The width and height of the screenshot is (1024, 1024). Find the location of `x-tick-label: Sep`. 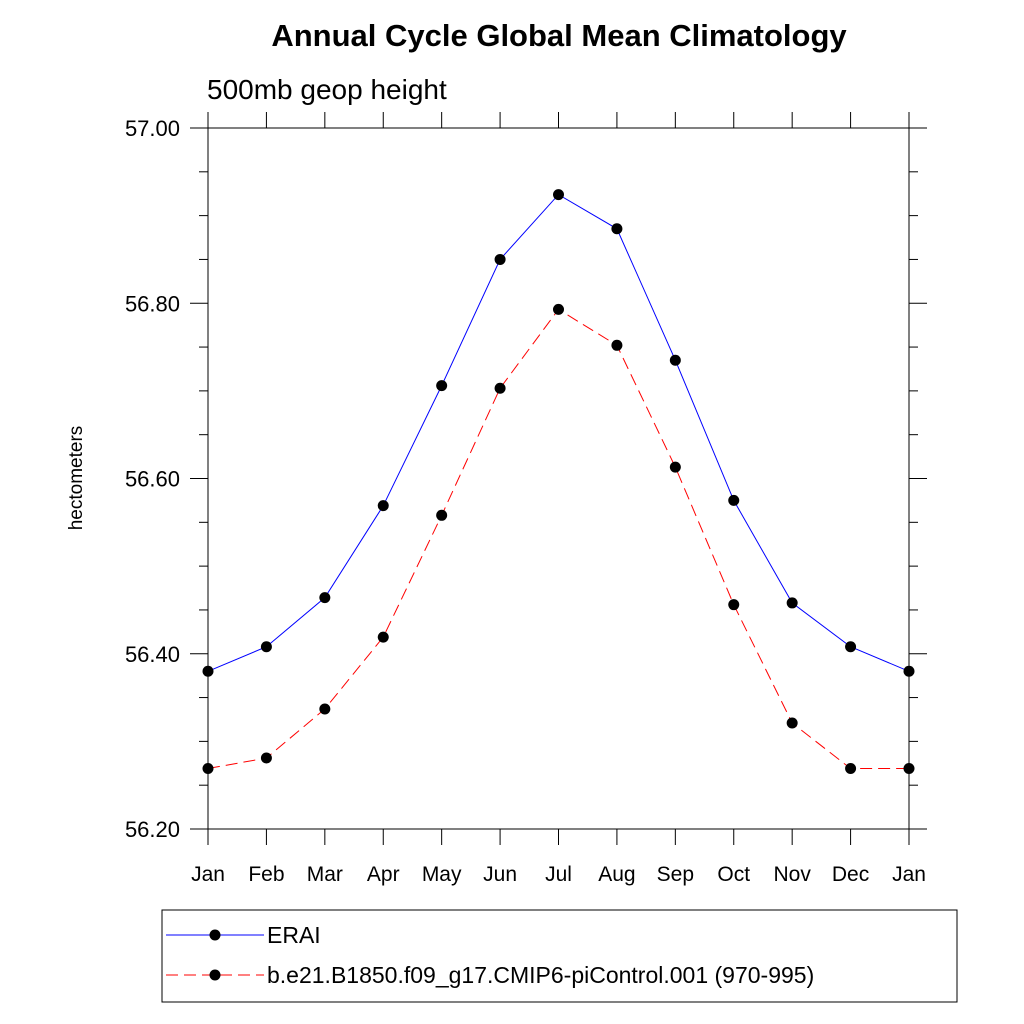

x-tick-label: Sep is located at coordinates (675, 874).